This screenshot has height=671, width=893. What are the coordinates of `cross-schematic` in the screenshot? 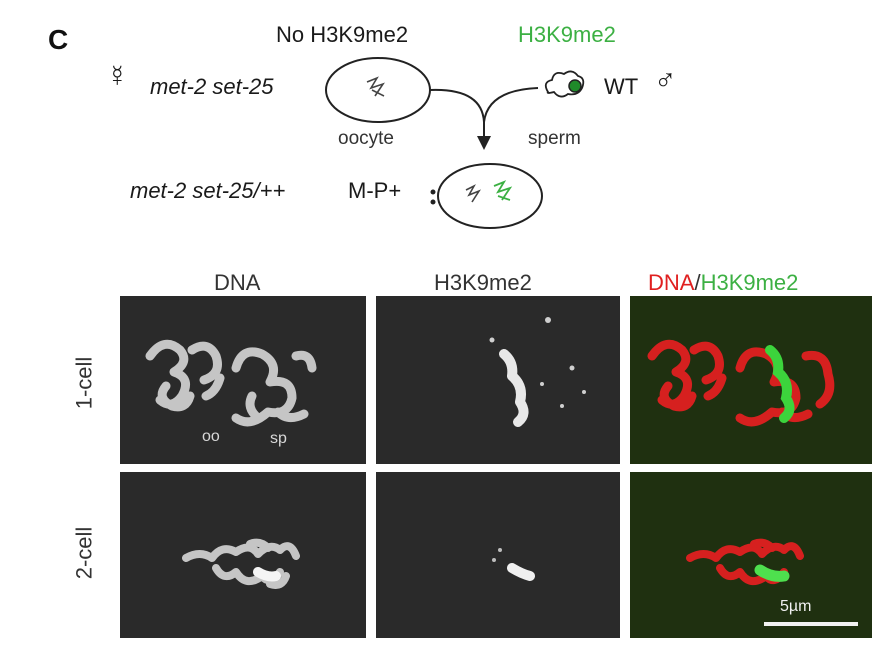 It's located at (455, 143).